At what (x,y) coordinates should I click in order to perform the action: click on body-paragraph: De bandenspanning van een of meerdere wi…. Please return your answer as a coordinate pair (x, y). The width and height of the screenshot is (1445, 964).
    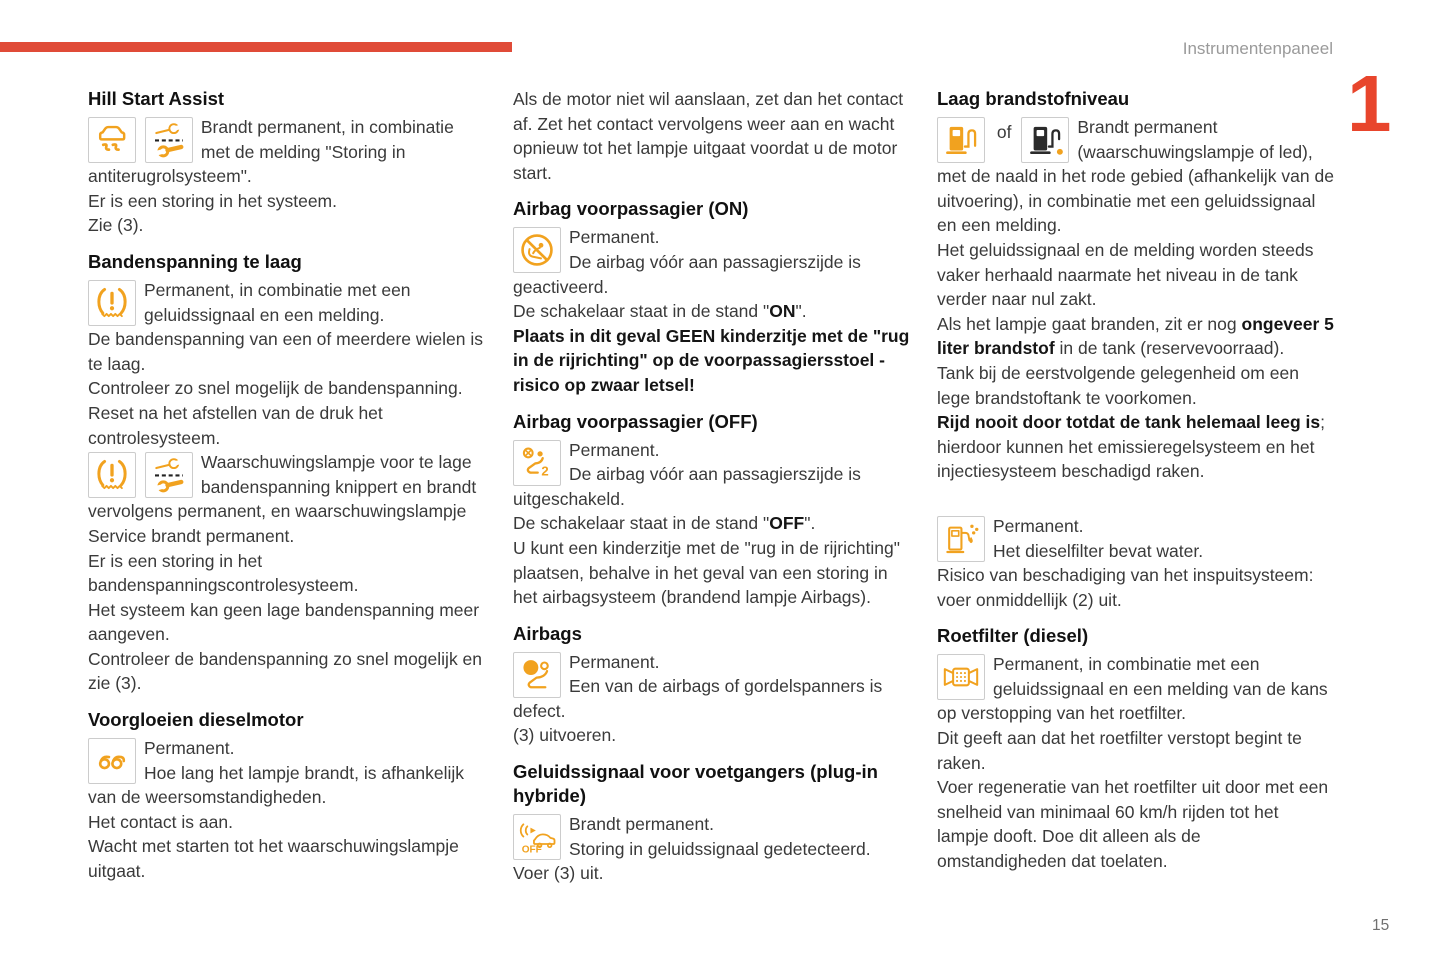
    Looking at the image, I should click on (285, 351).